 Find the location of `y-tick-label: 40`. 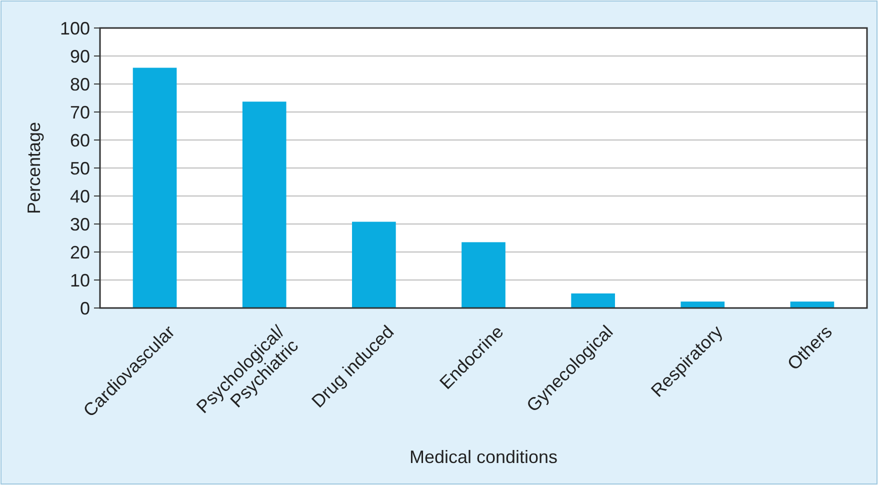

y-tick-label: 40 is located at coordinates (80, 196).